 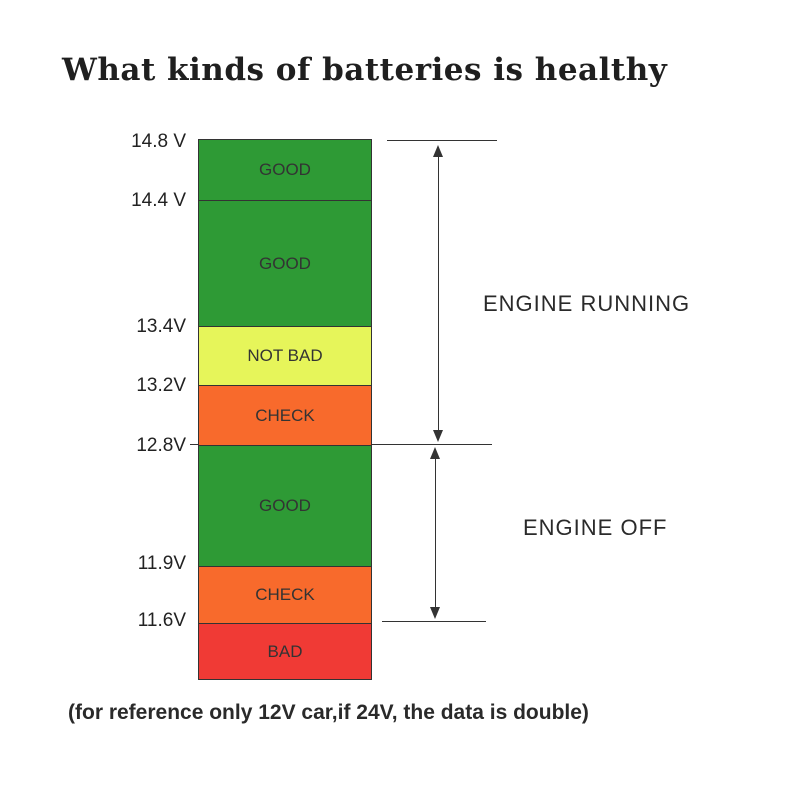 I want to click on band-not-bad: NOT BAD, so click(x=285, y=355).